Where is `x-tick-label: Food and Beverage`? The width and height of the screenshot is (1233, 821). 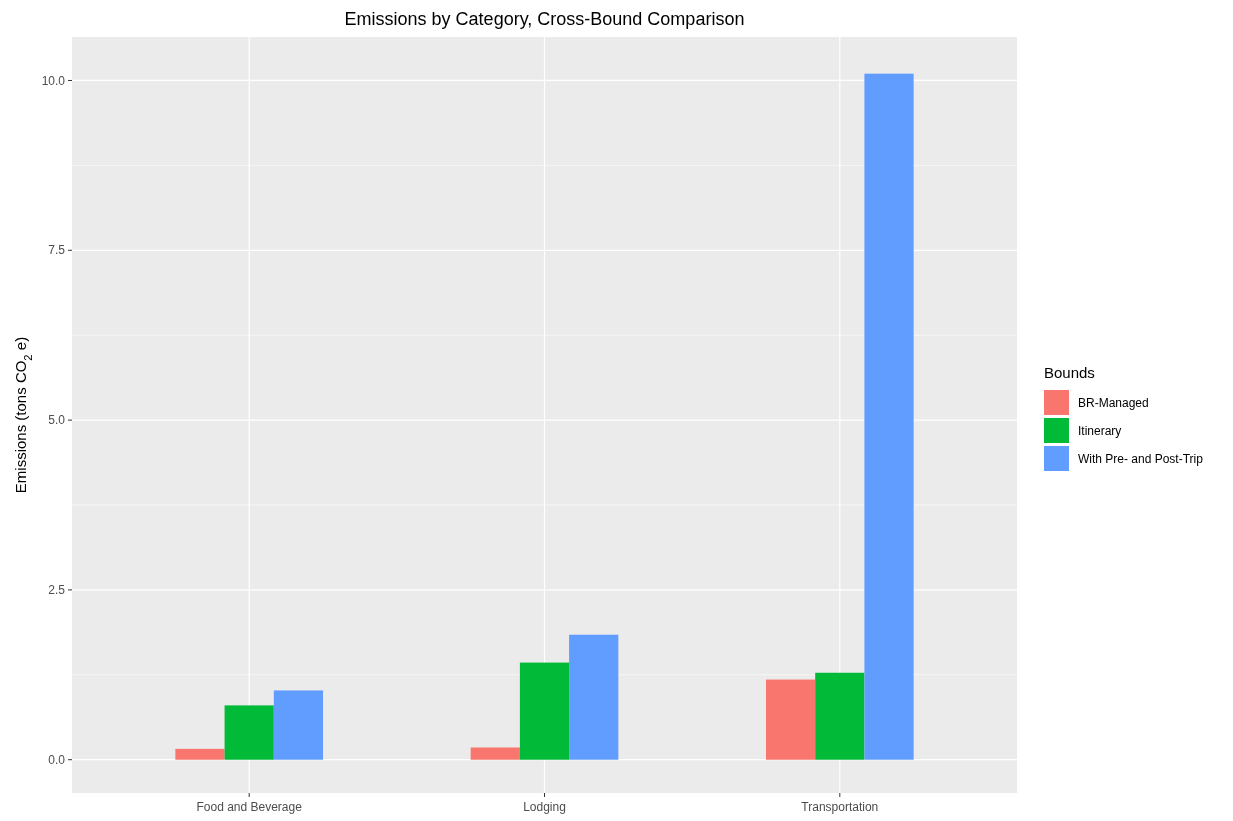 x-tick-label: Food and Beverage is located at coordinates (249, 807).